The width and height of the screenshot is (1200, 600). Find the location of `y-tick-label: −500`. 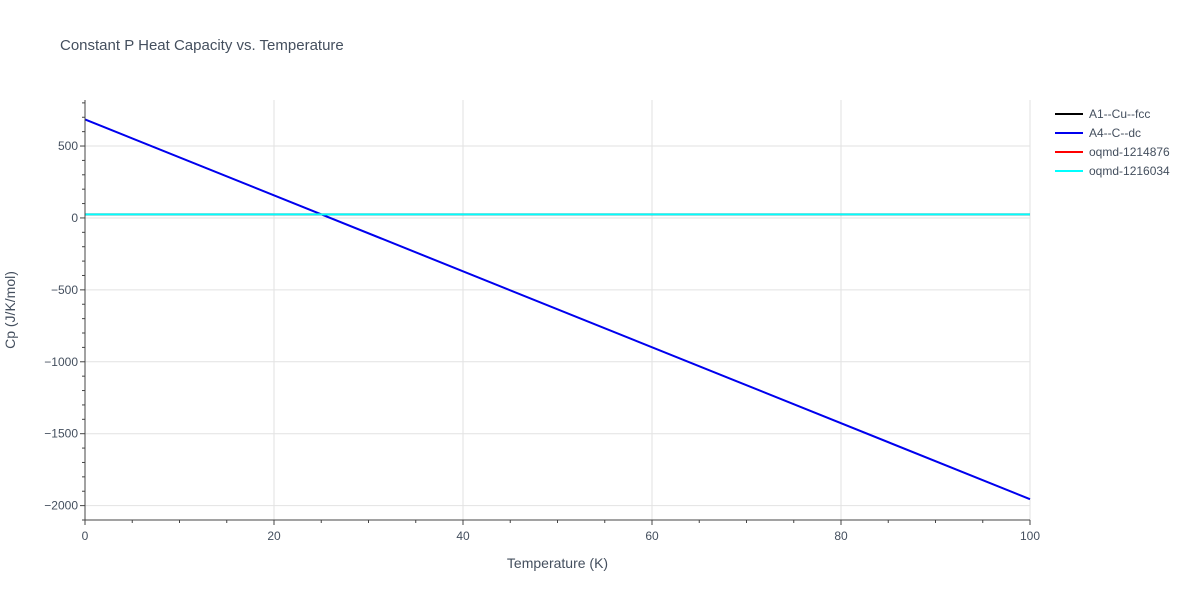

y-tick-label: −500 is located at coordinates (64, 290).